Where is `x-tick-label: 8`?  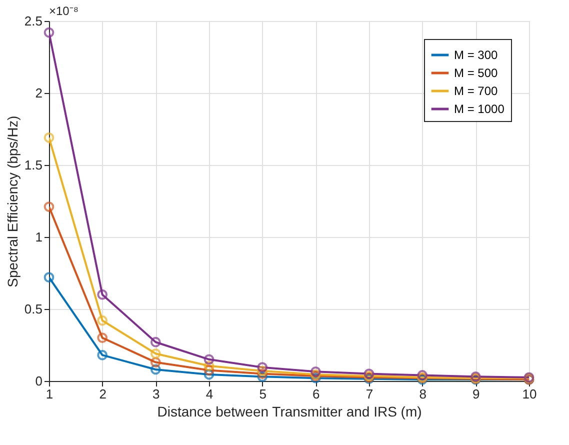 x-tick-label: 8 is located at coordinates (422, 394).